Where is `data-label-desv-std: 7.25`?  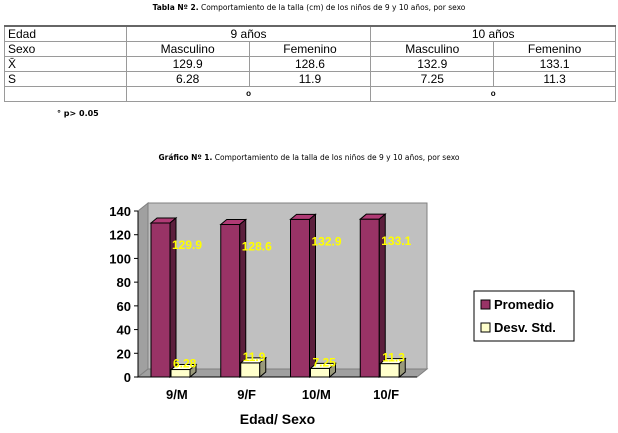 data-label-desv-std: 7.25 is located at coordinates (325, 362).